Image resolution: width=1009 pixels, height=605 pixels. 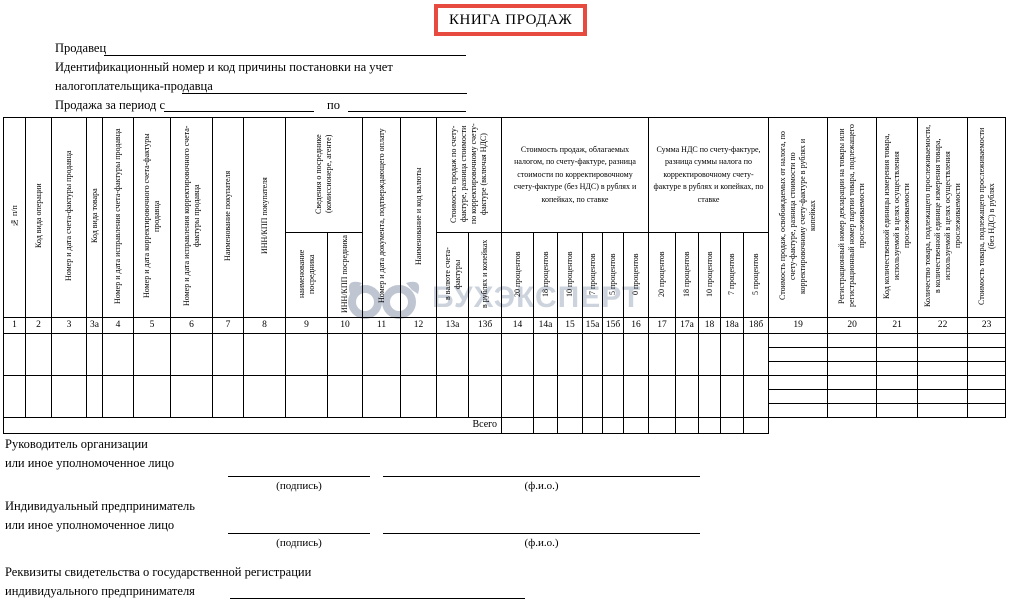 What do you see at coordinates (299, 476) in the screenshot?
I see `director-signature-field` at bounding box center [299, 476].